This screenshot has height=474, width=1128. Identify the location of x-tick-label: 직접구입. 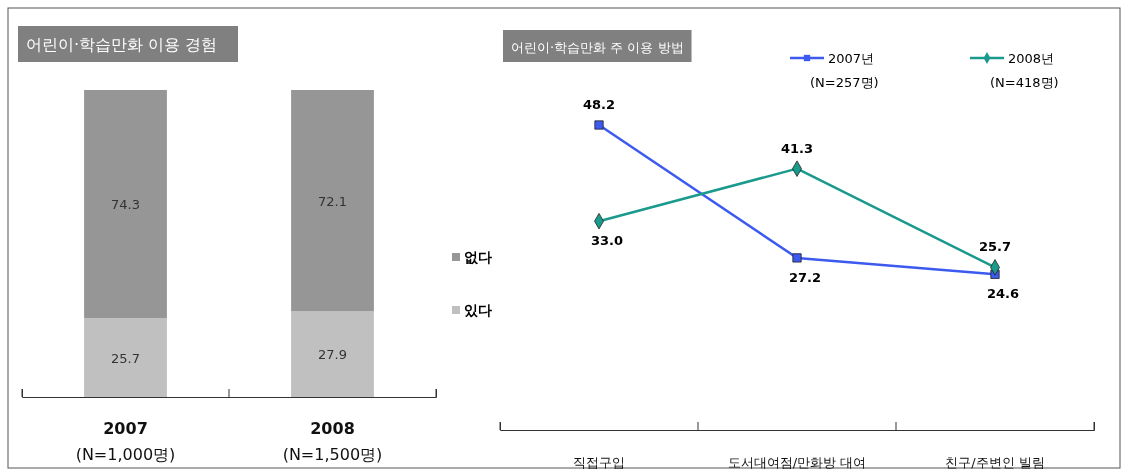
(599, 462).